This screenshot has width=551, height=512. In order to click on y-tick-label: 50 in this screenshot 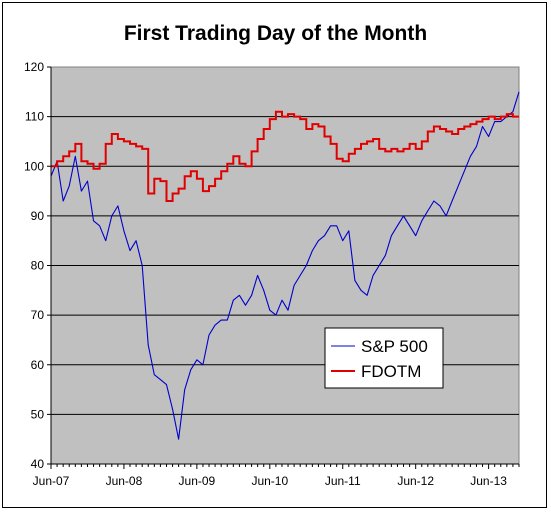, I will do `click(38, 414)`.